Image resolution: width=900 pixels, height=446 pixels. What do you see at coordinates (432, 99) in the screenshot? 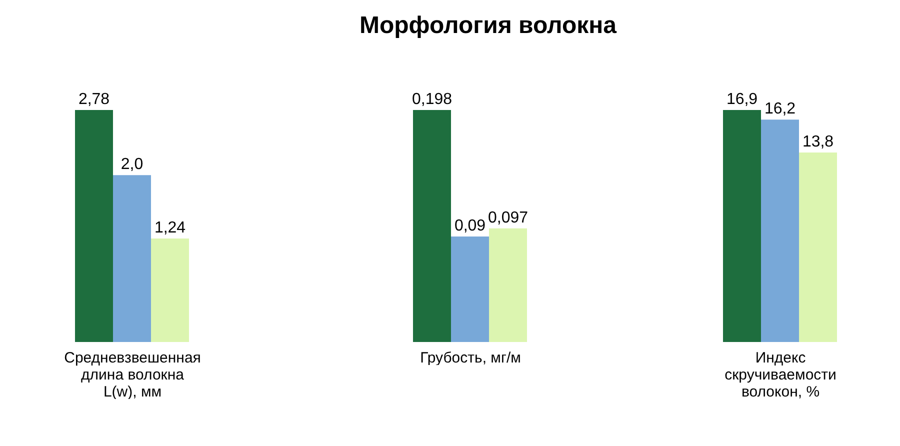
I see `data-label: 0,198` at bounding box center [432, 99].